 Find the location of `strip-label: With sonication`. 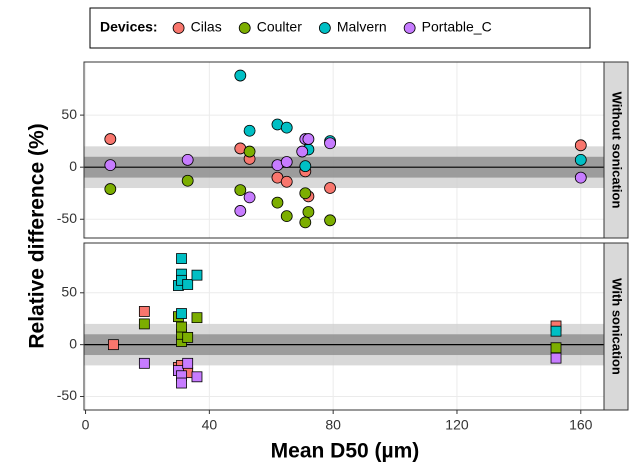

strip-label: With sonication is located at coordinates (617, 326).